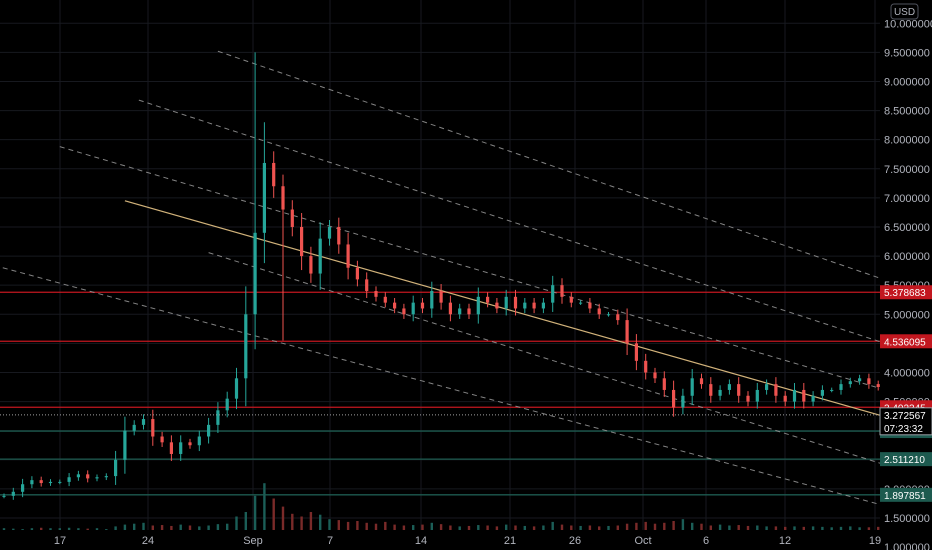 The width and height of the screenshot is (932, 550). I want to click on x-tick-label: 26, so click(575, 541).